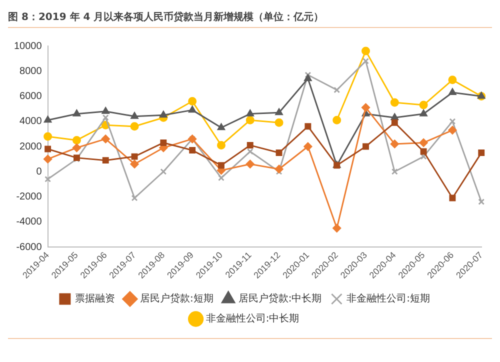 This screenshot has height=362, width=500. I want to click on y-tick-label: 6000, so click(31, 96).